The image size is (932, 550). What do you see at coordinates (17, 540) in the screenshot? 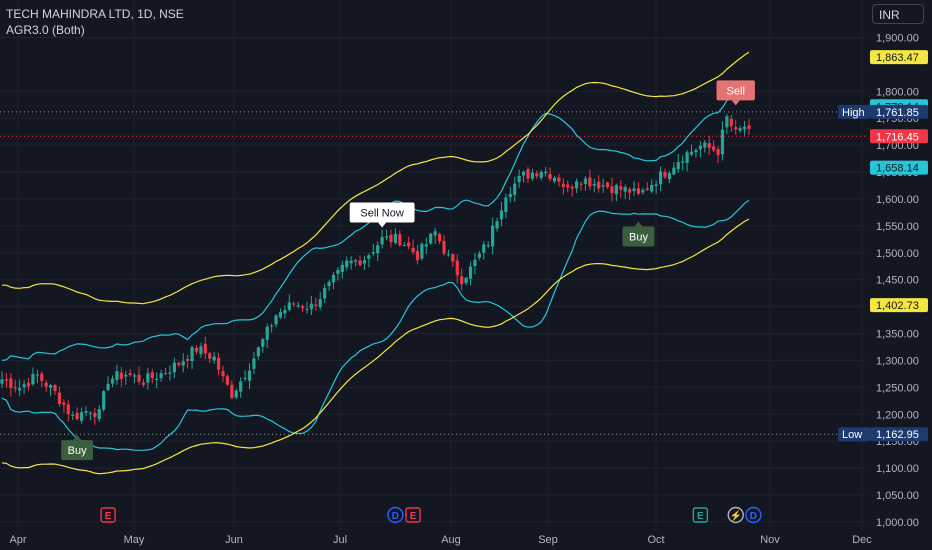
I see `x-tick-label: Apr` at bounding box center [17, 540].